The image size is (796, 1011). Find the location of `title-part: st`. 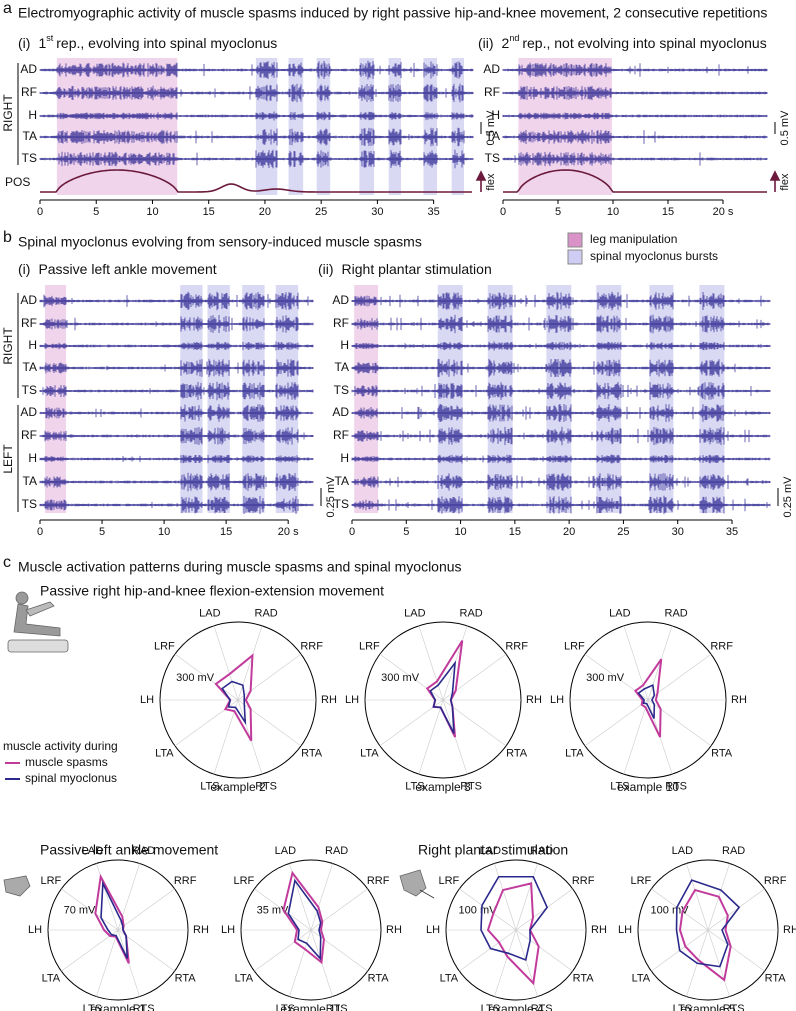

title-part: st is located at coordinates (50, 38).